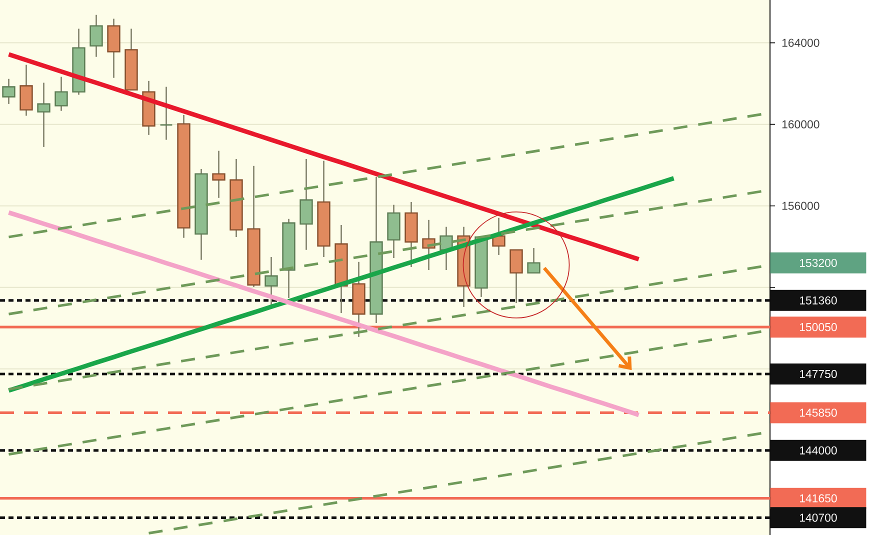 The height and width of the screenshot is (535, 871). I want to click on ref-line-label: 150050, so click(818, 327).